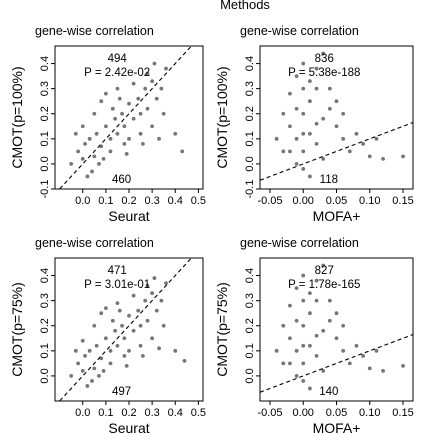  I want to click on x-tick-label: 0.10, so click(369, 413).